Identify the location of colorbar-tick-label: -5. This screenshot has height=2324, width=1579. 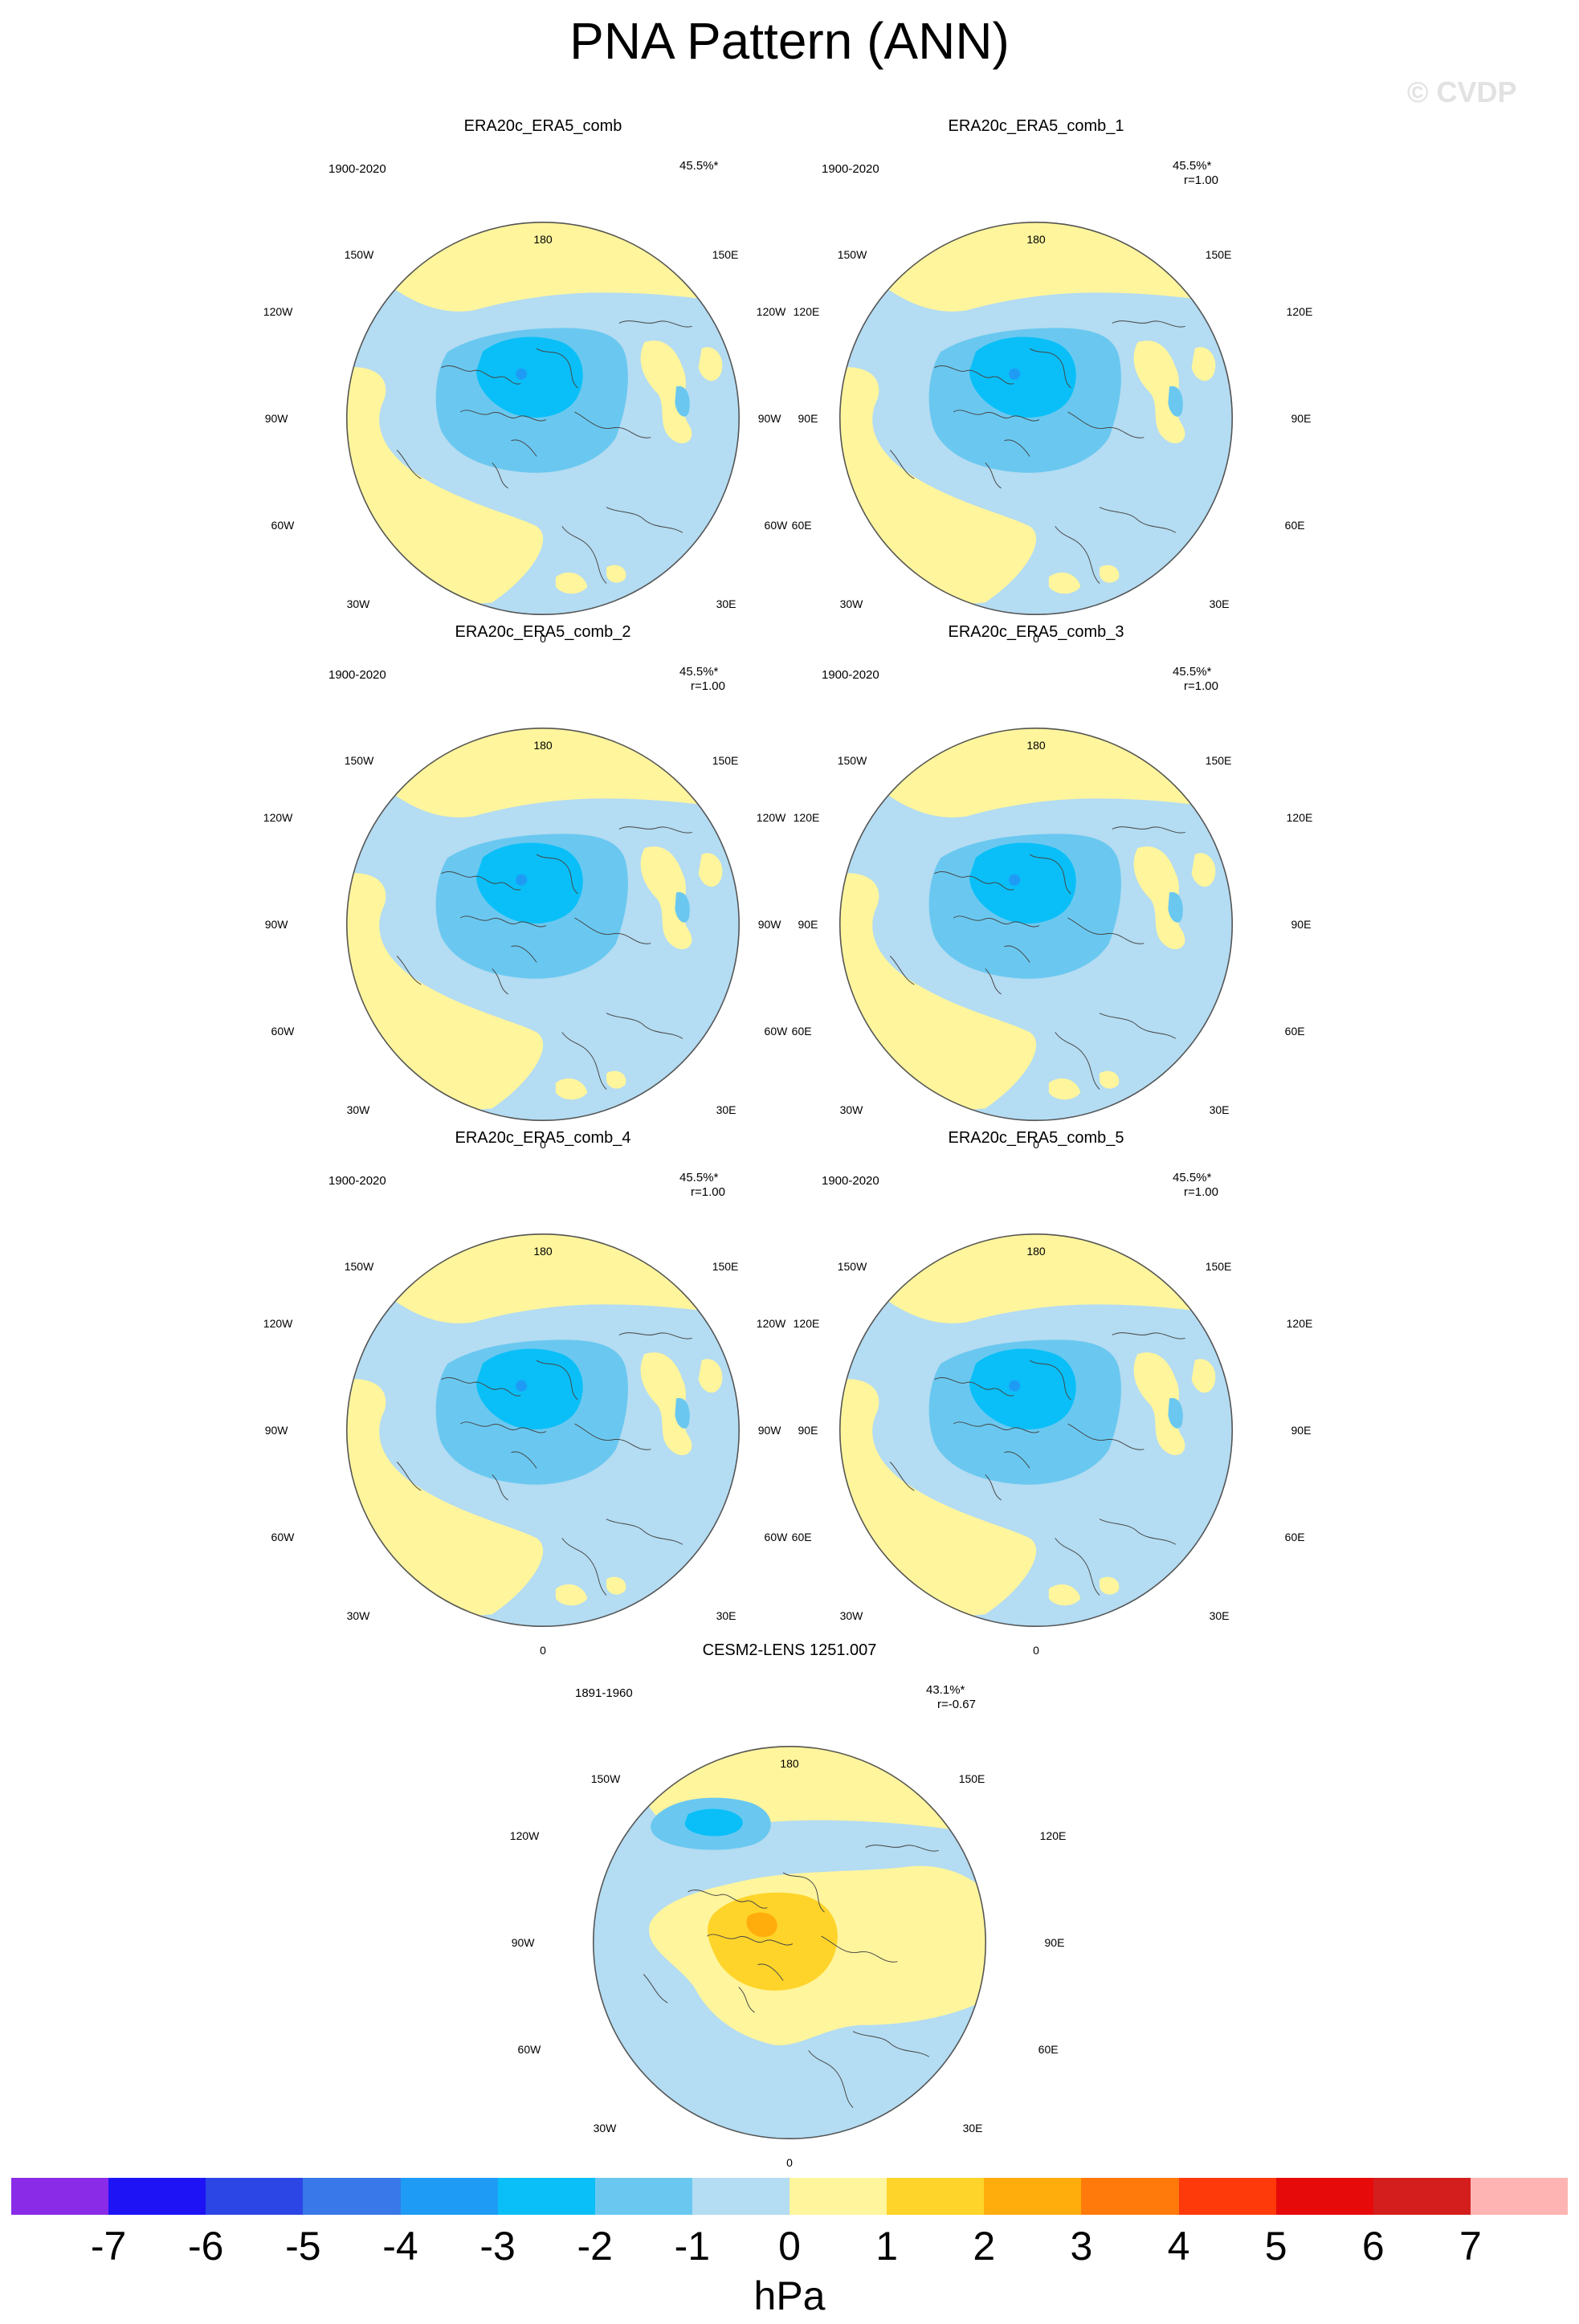
(303, 2247).